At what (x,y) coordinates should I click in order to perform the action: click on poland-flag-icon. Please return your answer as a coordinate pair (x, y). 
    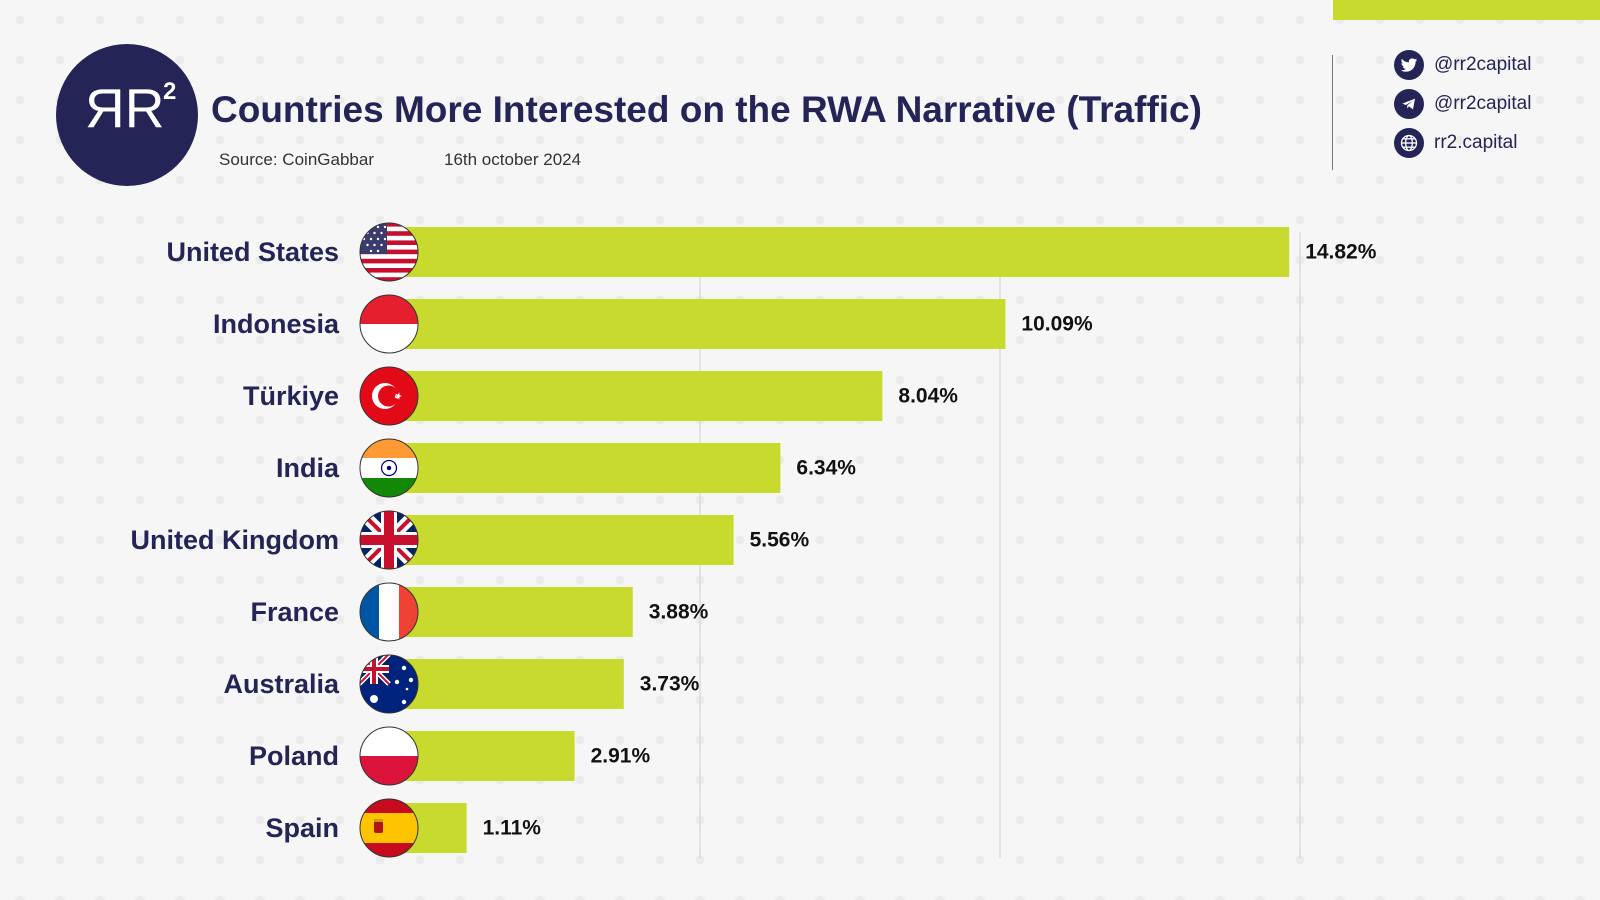
    Looking at the image, I should click on (389, 756).